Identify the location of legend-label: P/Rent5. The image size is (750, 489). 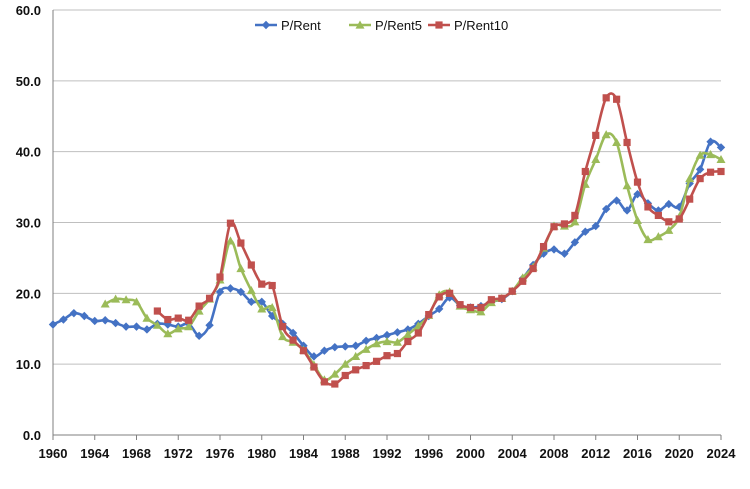
(398, 25).